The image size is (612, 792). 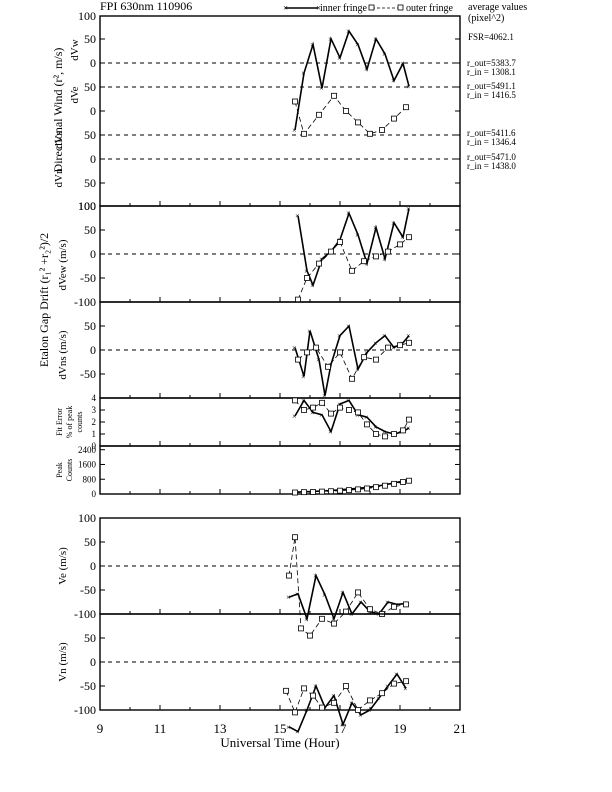 I want to click on avg-title-2: (pixel^2), so click(x=486, y=18).